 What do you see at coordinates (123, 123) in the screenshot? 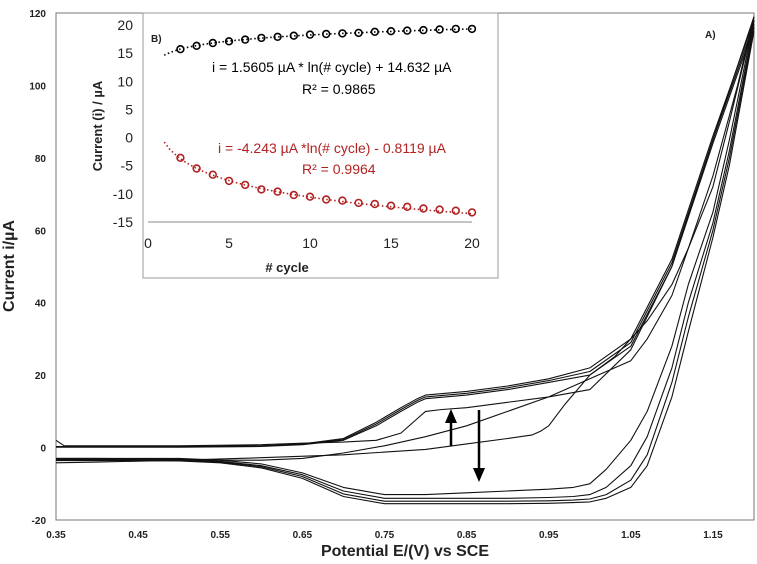
I see `inset-y-ticks: -15 -10 -5 0 5 10 15 20` at bounding box center [123, 123].